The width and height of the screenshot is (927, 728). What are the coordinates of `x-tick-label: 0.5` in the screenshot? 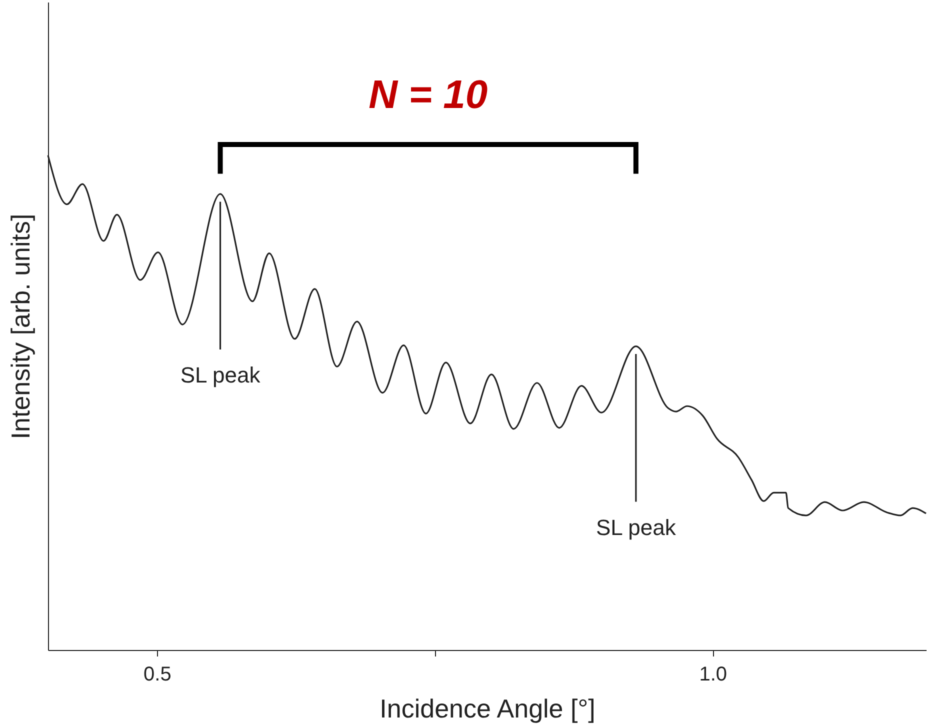 It's located at (158, 675).